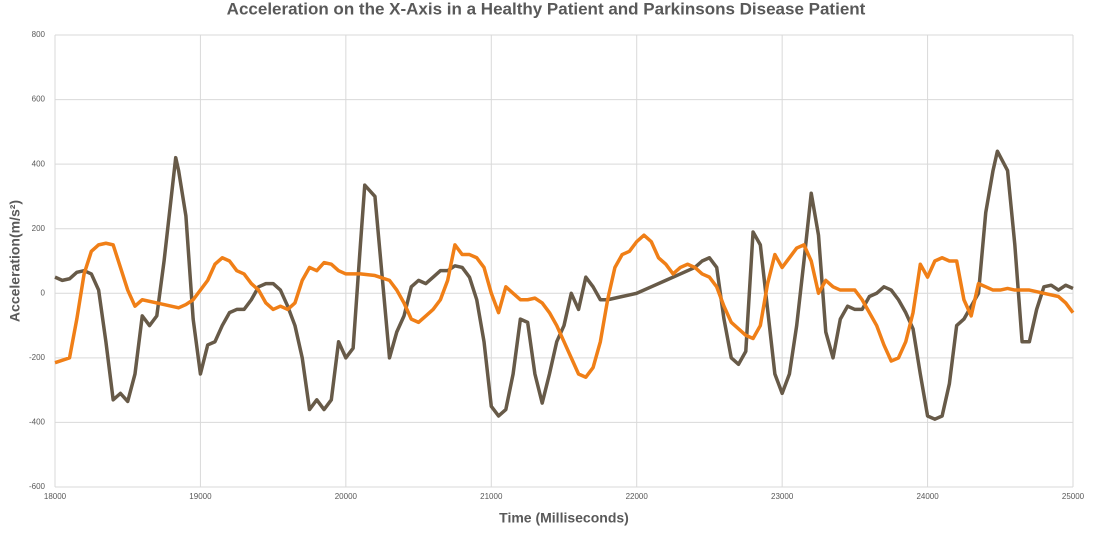  I want to click on y-tick-label: -200, so click(37, 357).